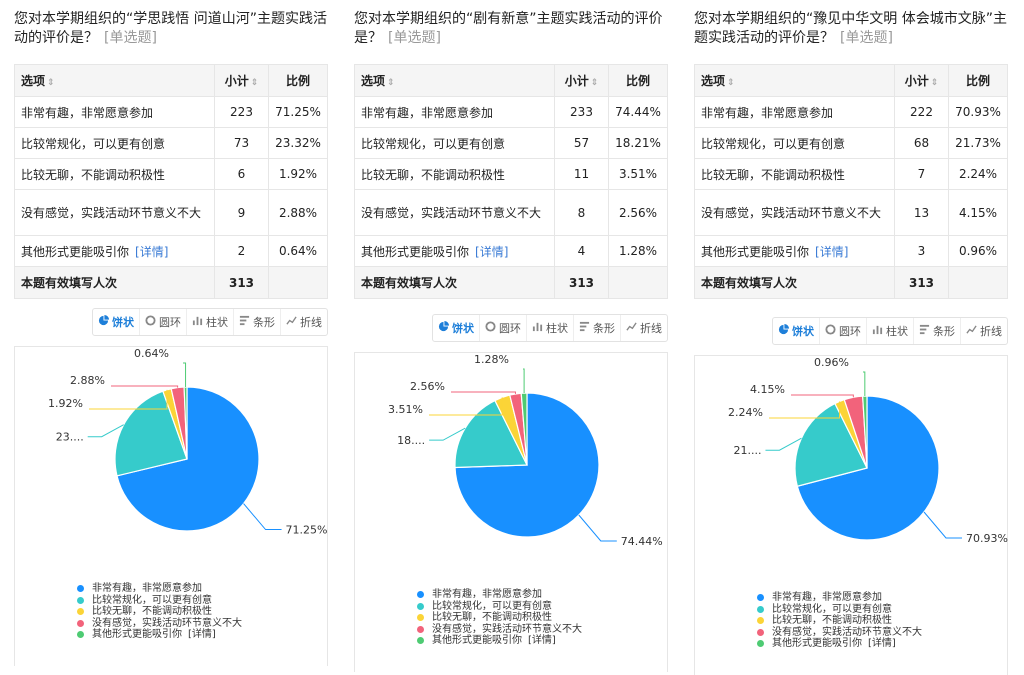 Image resolution: width=1024 pixels, height=675 pixels. Describe the element at coordinates (414, 38) in the screenshot. I see `question-type: [单选题]` at that location.